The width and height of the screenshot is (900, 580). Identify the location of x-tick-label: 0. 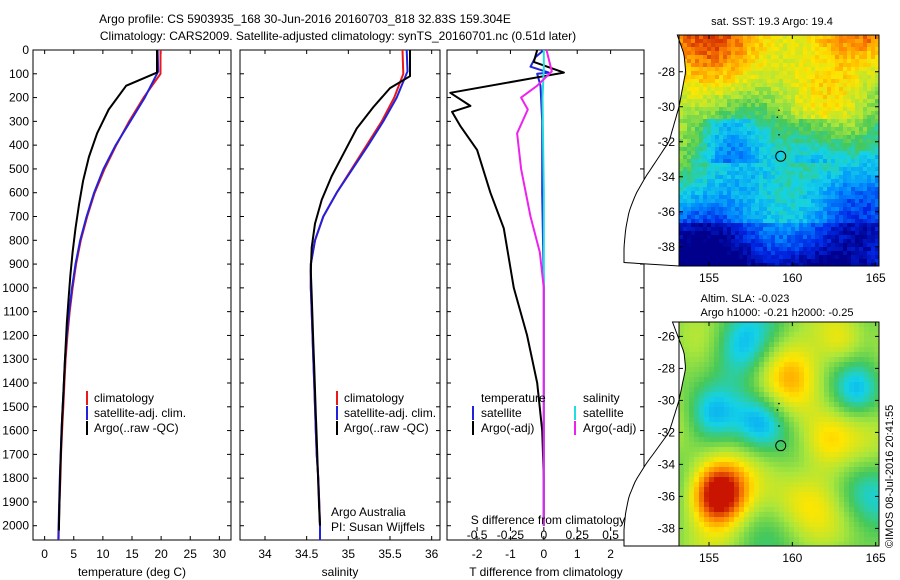
(543, 554).